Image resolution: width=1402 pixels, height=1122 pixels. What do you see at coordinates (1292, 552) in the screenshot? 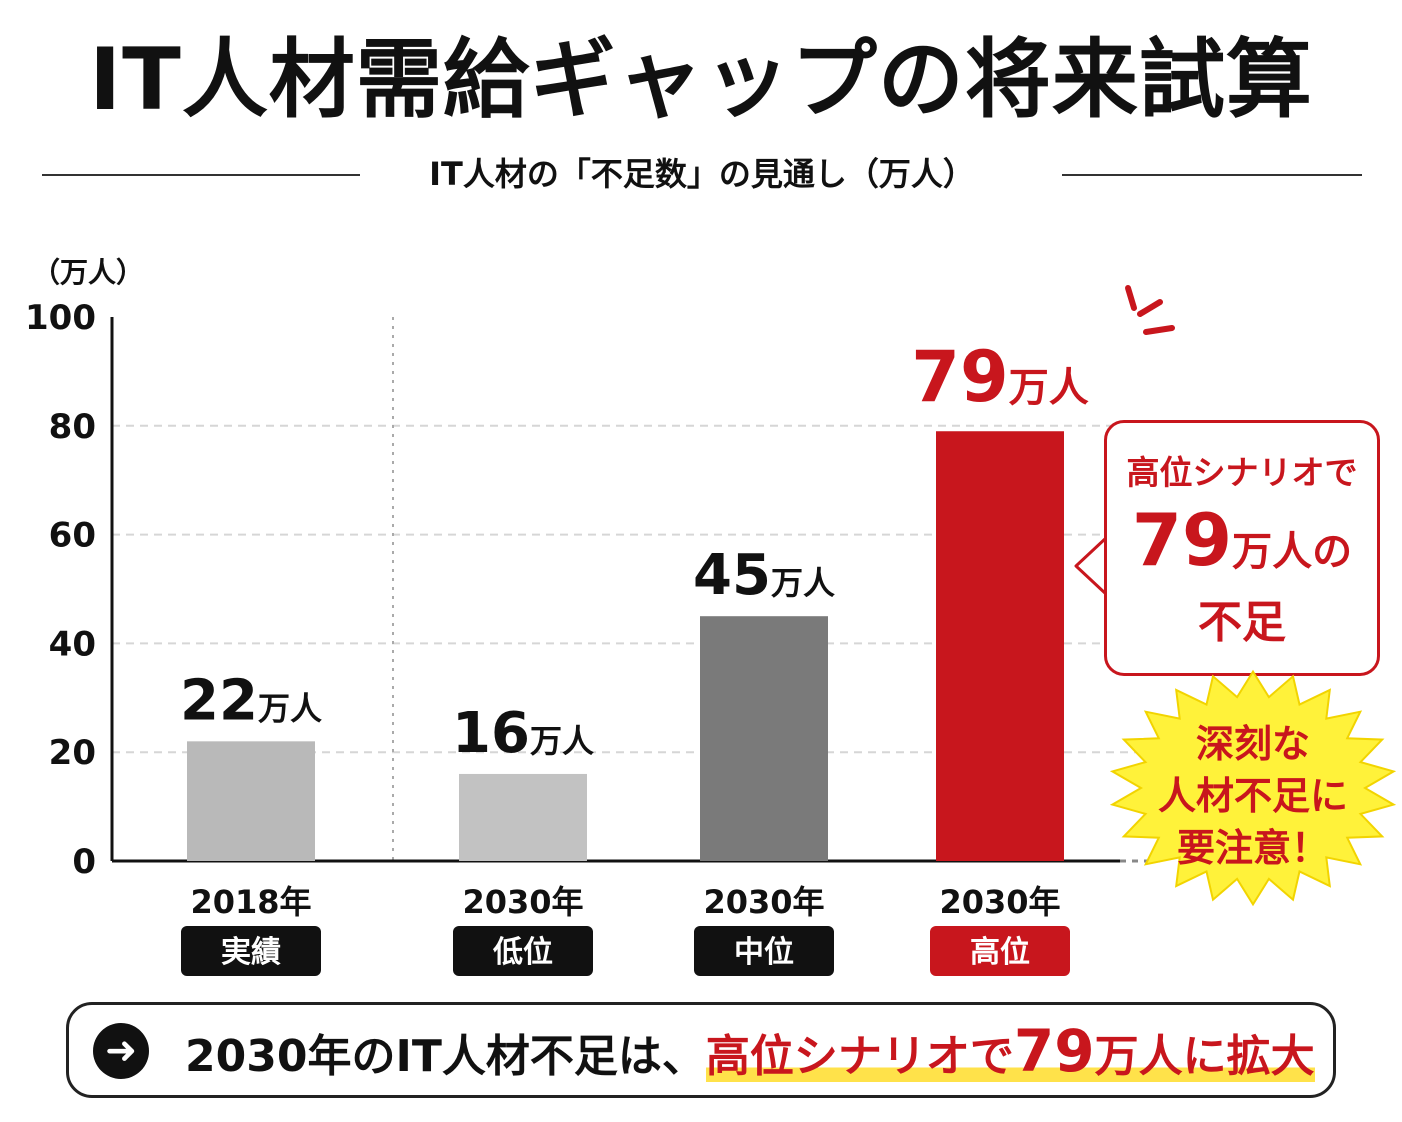
I see `callout-unit: 万人の` at bounding box center [1292, 552].